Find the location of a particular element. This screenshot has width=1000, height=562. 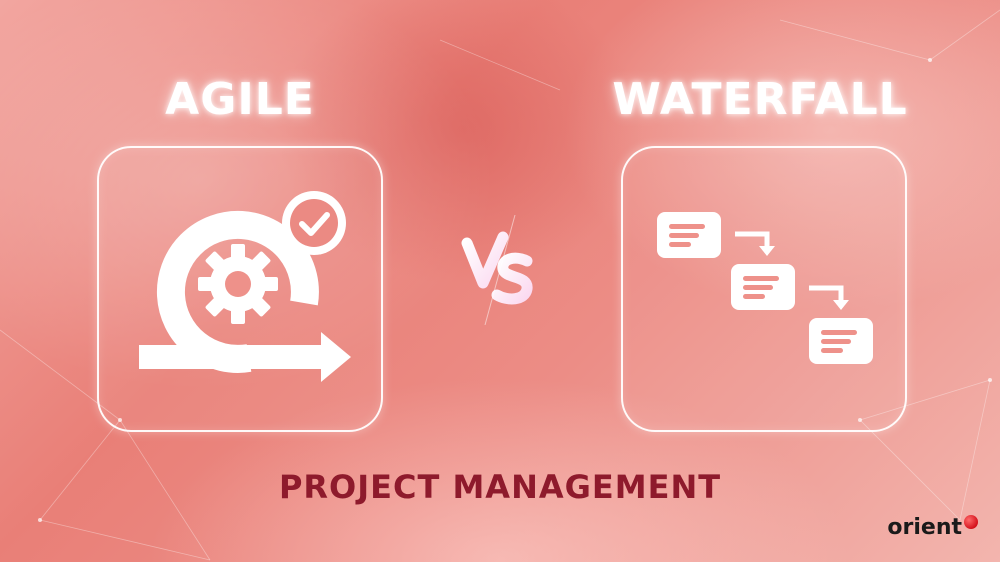

waterfall-step-1-icon is located at coordinates (689, 235).